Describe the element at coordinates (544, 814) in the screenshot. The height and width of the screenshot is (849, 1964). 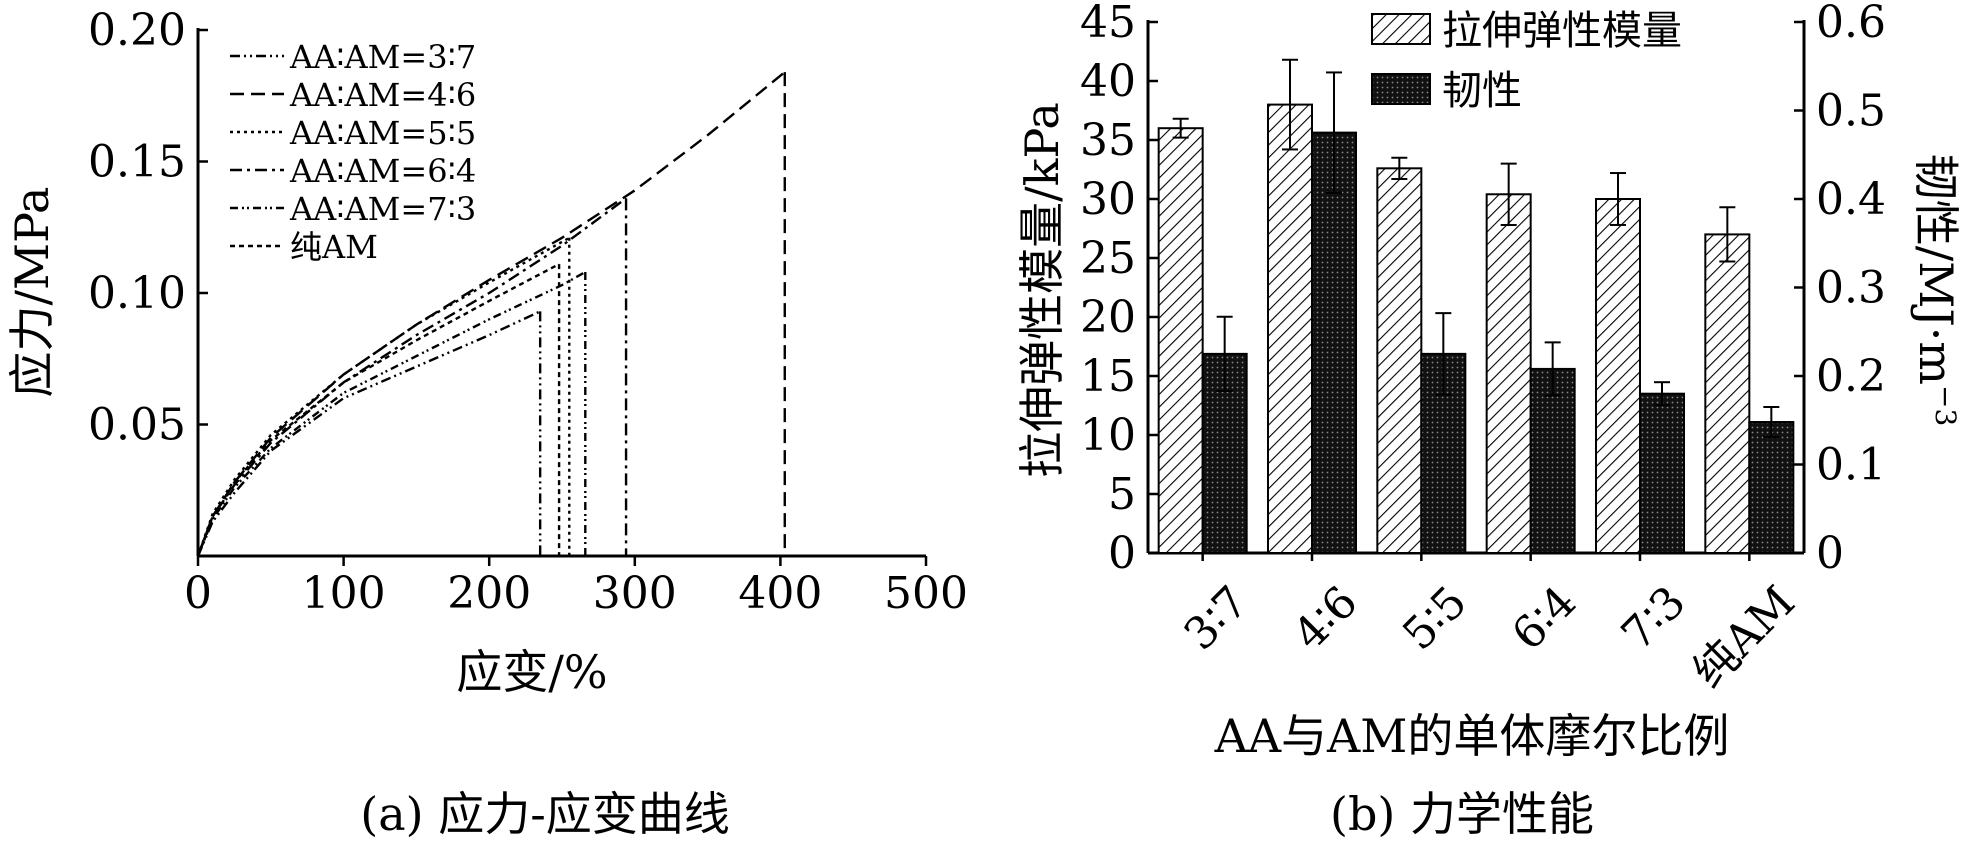
I see `a-caption: (a) 应力-应变曲线` at that location.